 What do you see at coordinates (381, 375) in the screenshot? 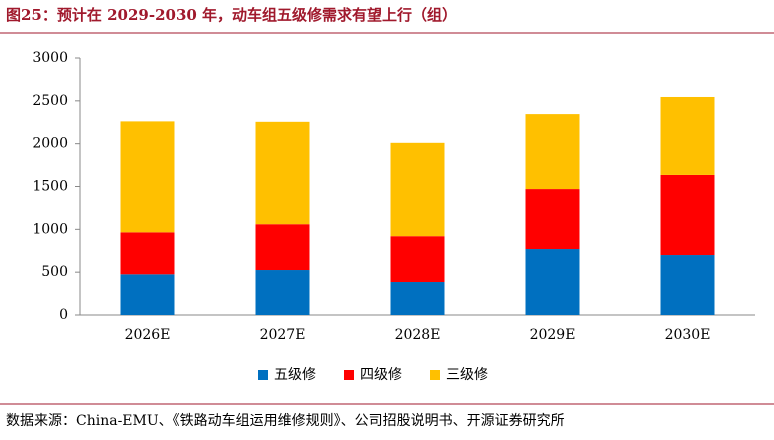
I see `legend-label: 四级修` at bounding box center [381, 375].